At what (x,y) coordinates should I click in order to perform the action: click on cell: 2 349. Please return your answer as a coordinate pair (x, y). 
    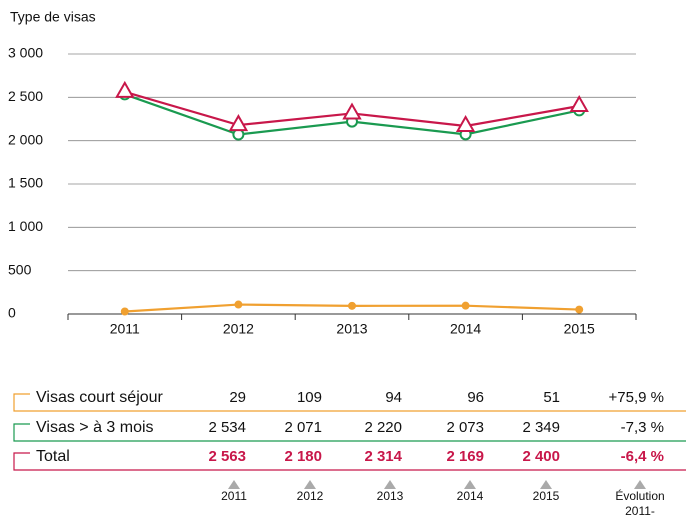
    Looking at the image, I should click on (541, 427).